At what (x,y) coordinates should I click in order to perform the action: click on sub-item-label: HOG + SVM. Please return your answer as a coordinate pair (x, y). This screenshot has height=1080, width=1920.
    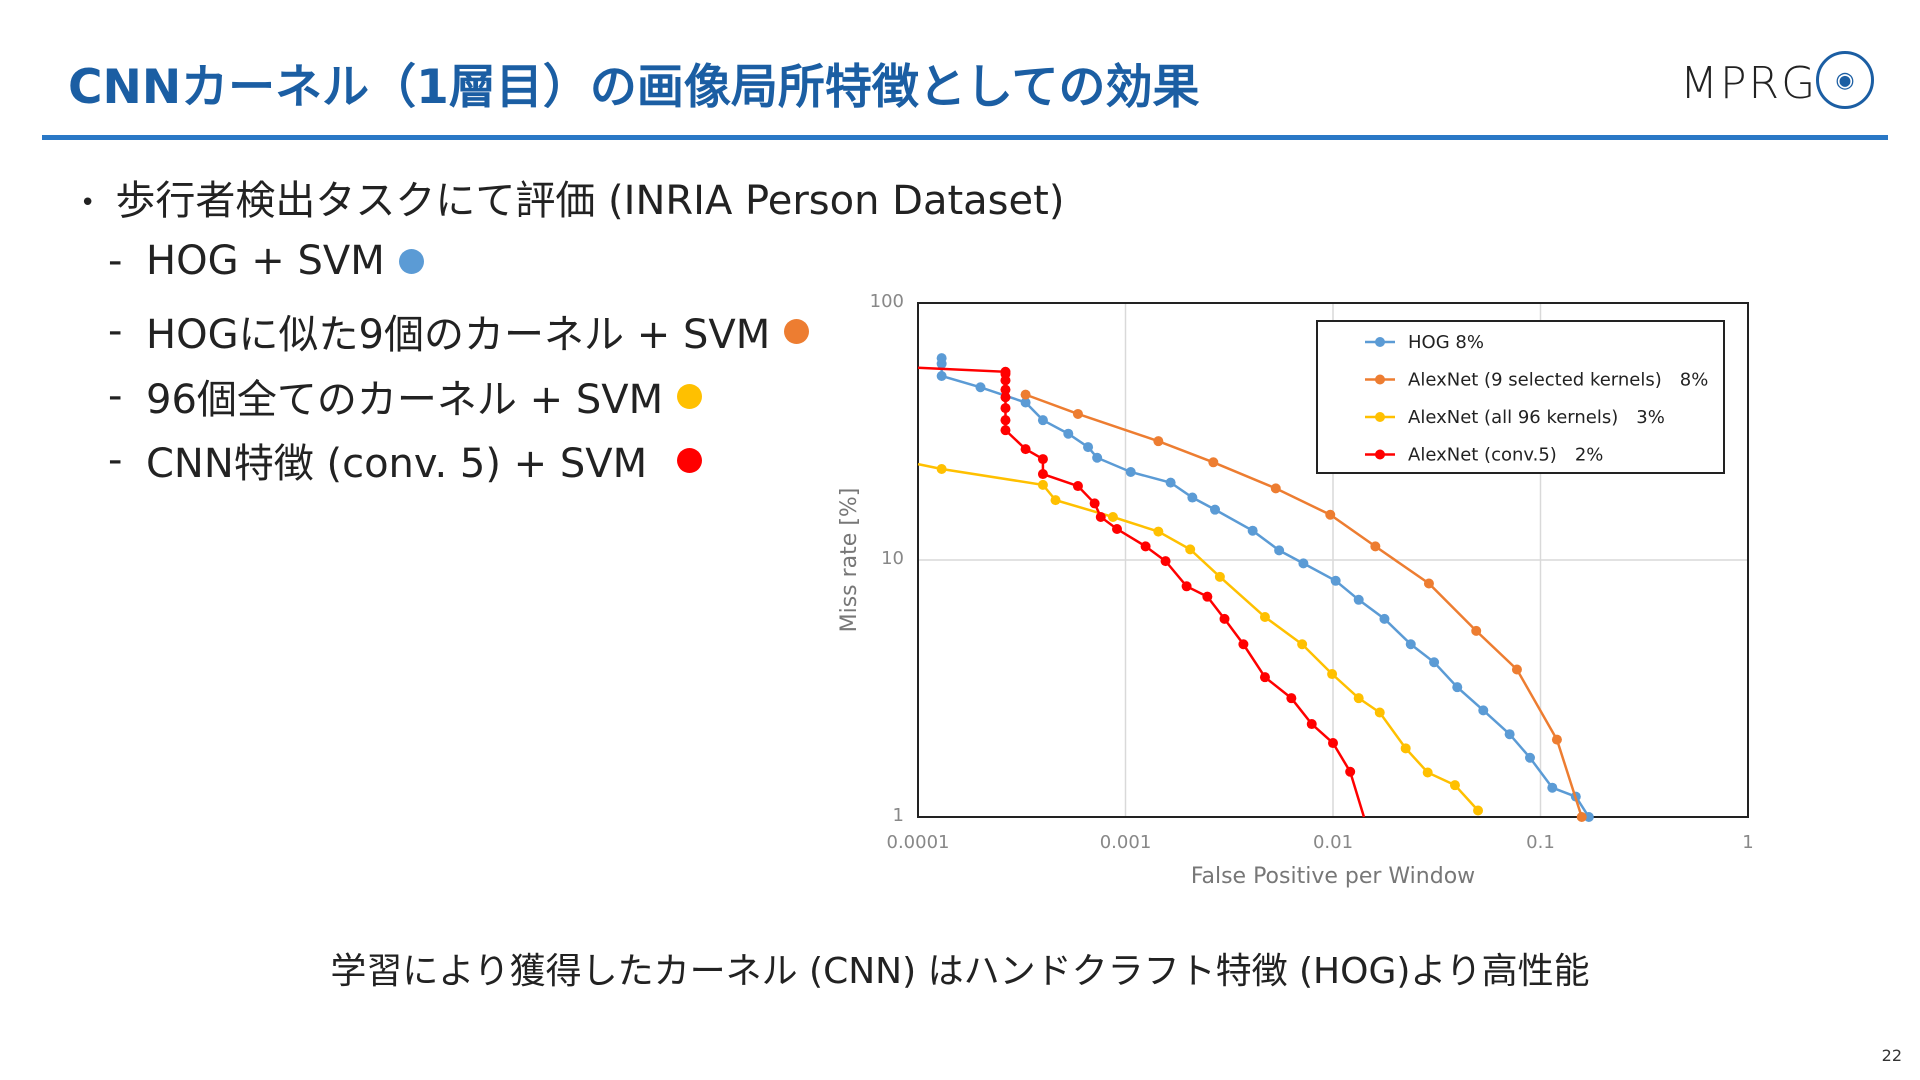
    Looking at the image, I should click on (265, 261).